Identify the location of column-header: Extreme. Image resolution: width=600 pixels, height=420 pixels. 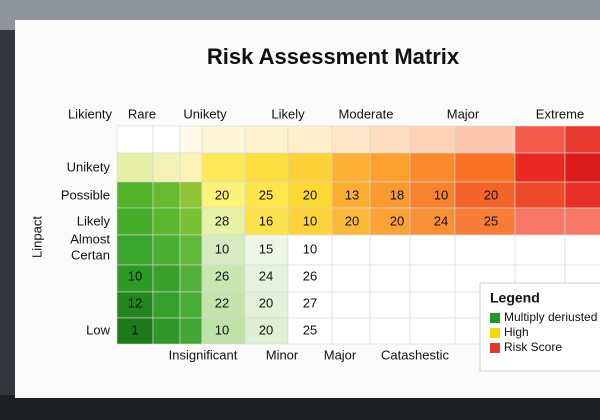
(560, 113).